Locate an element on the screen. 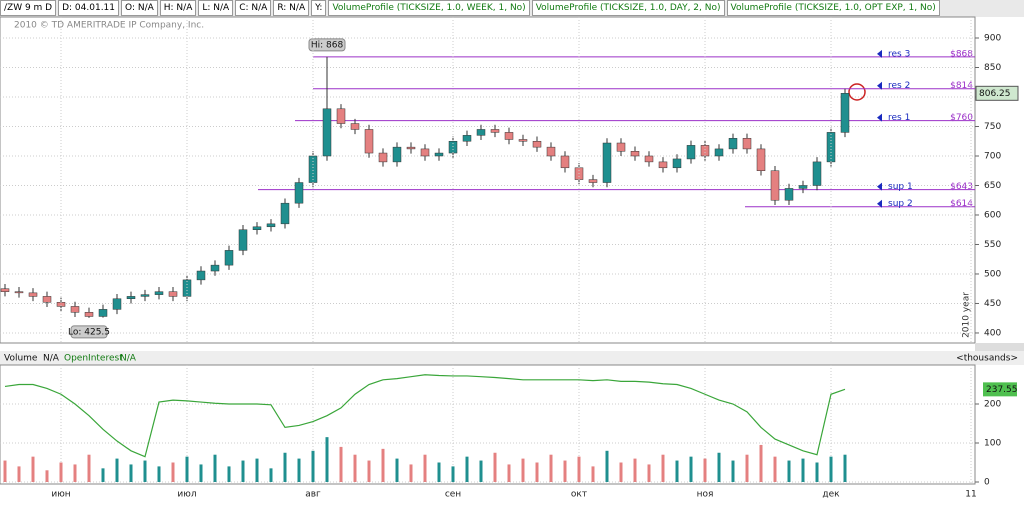 Image resolution: width=1024 pixels, height=506 pixels. y-tick-label: 600 is located at coordinates (992, 215).